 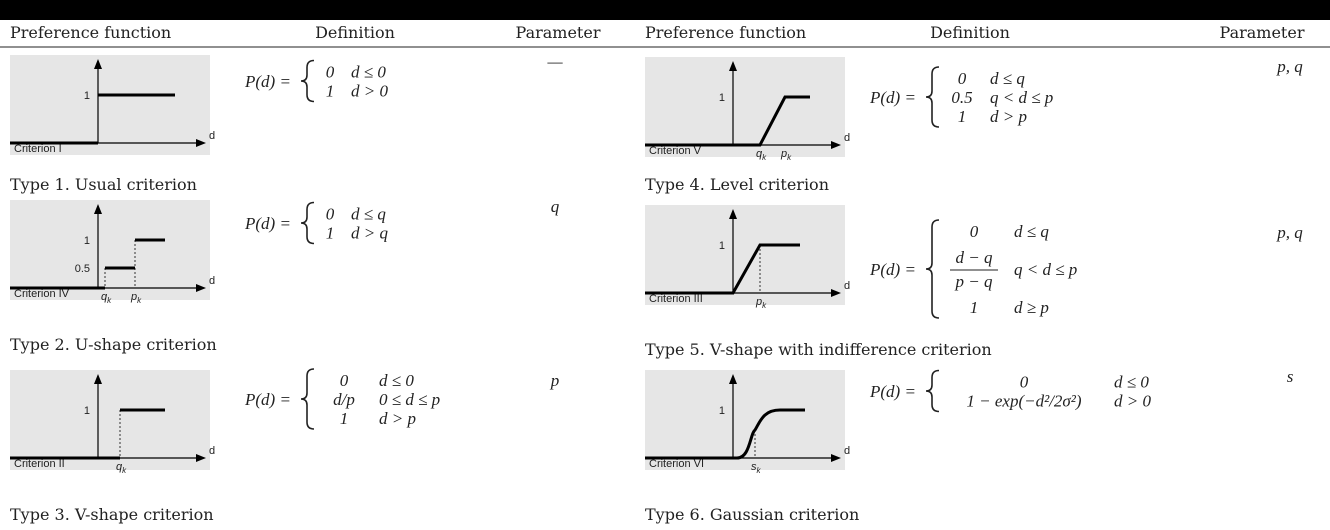 I want to click on case-condition: d > 0, so click(x=369, y=91).